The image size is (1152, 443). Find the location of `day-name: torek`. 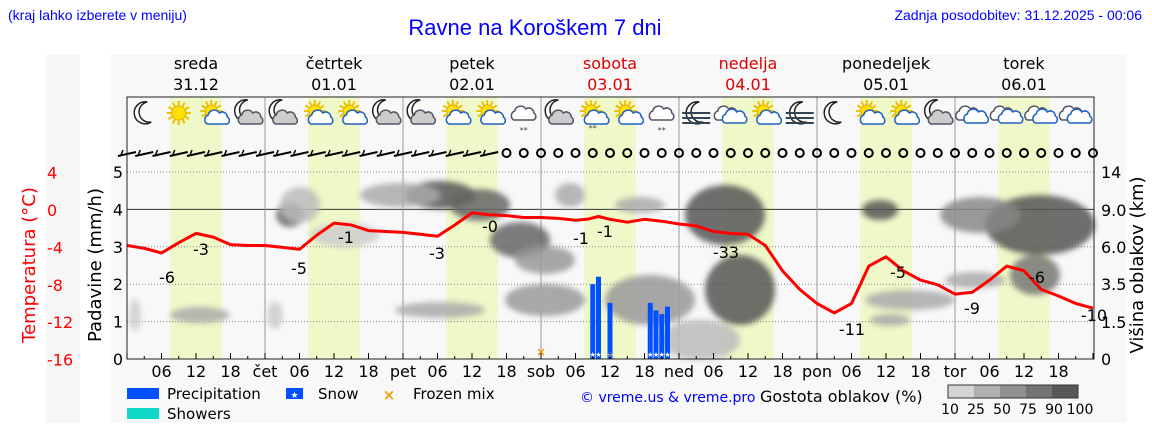

day-name: torek is located at coordinates (1024, 63).